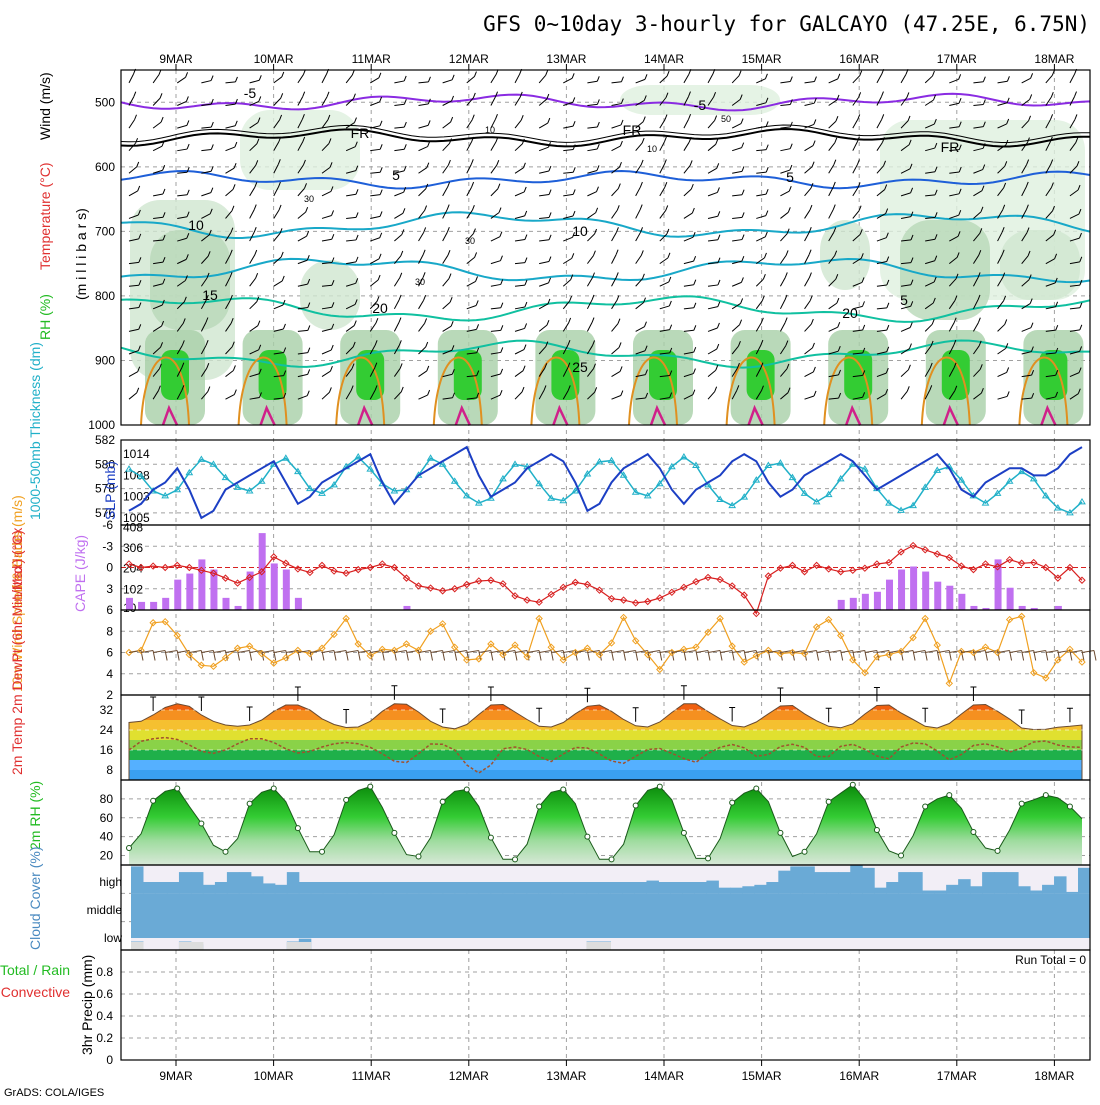 This screenshot has height=1105, width=1100. I want to click on run-total-label: Run Total = 0, so click(1050, 960).